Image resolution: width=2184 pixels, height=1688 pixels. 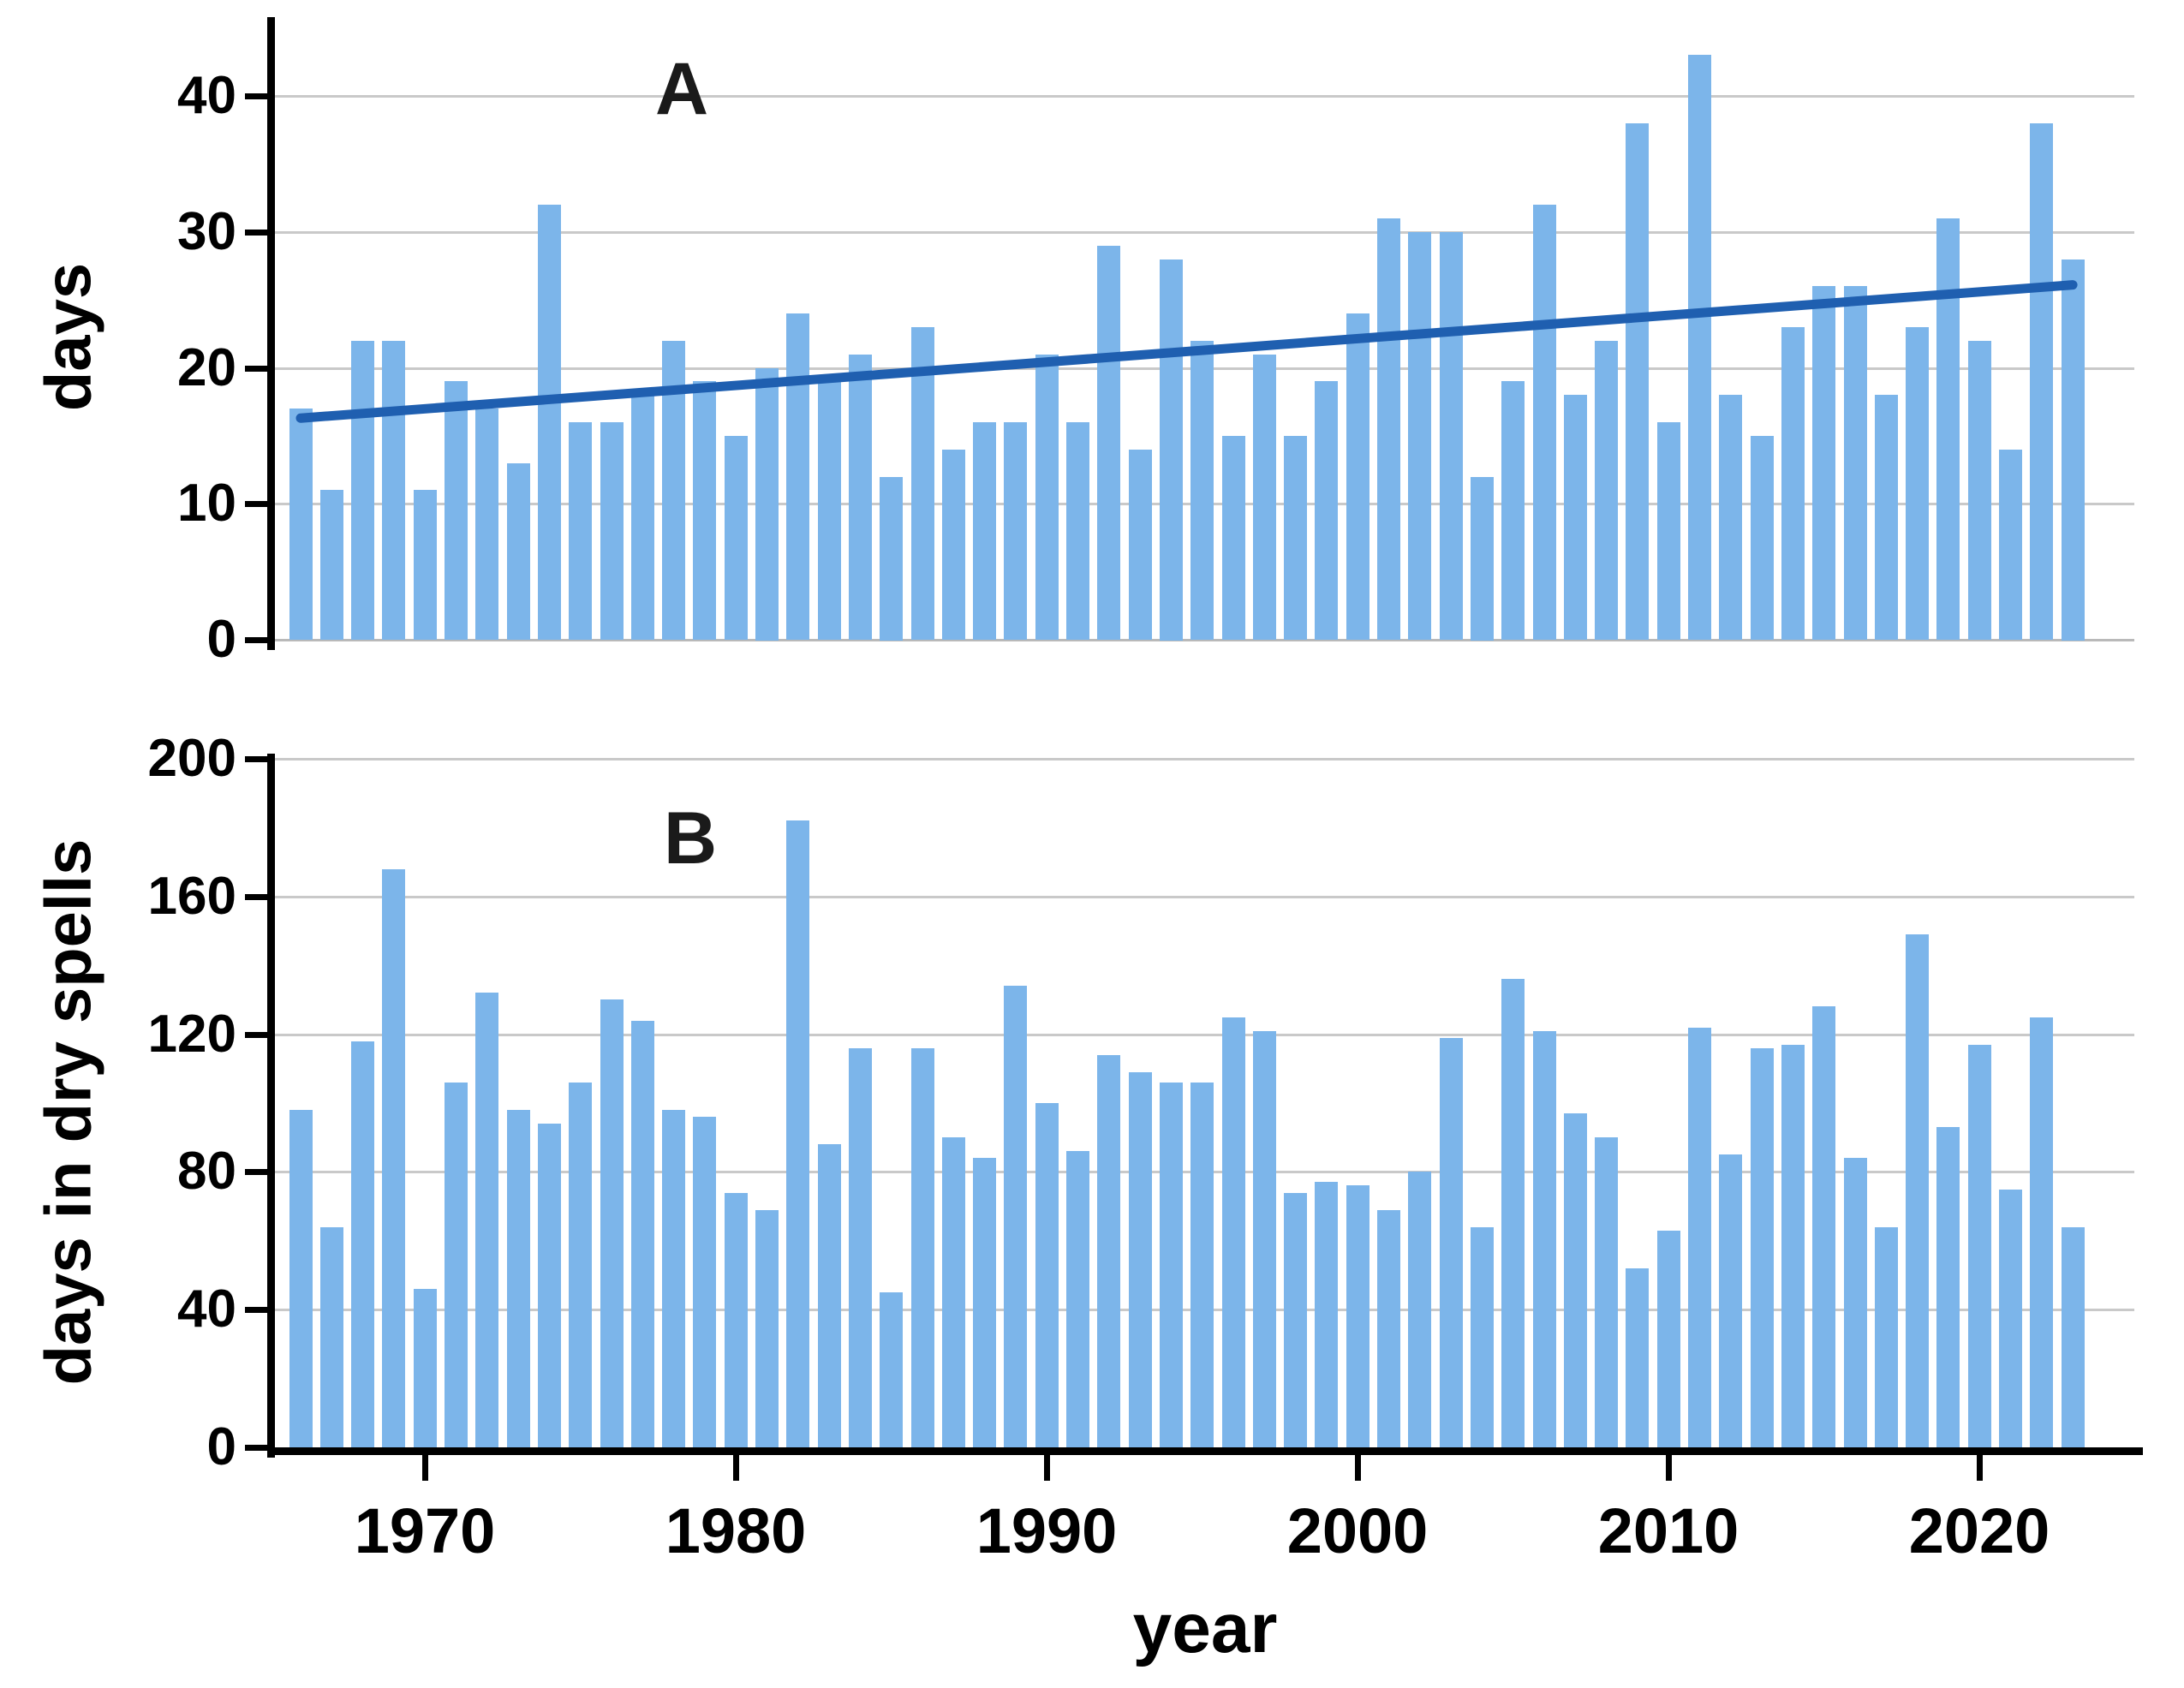 I want to click on bar-a-2011, so click(x=1699, y=348).